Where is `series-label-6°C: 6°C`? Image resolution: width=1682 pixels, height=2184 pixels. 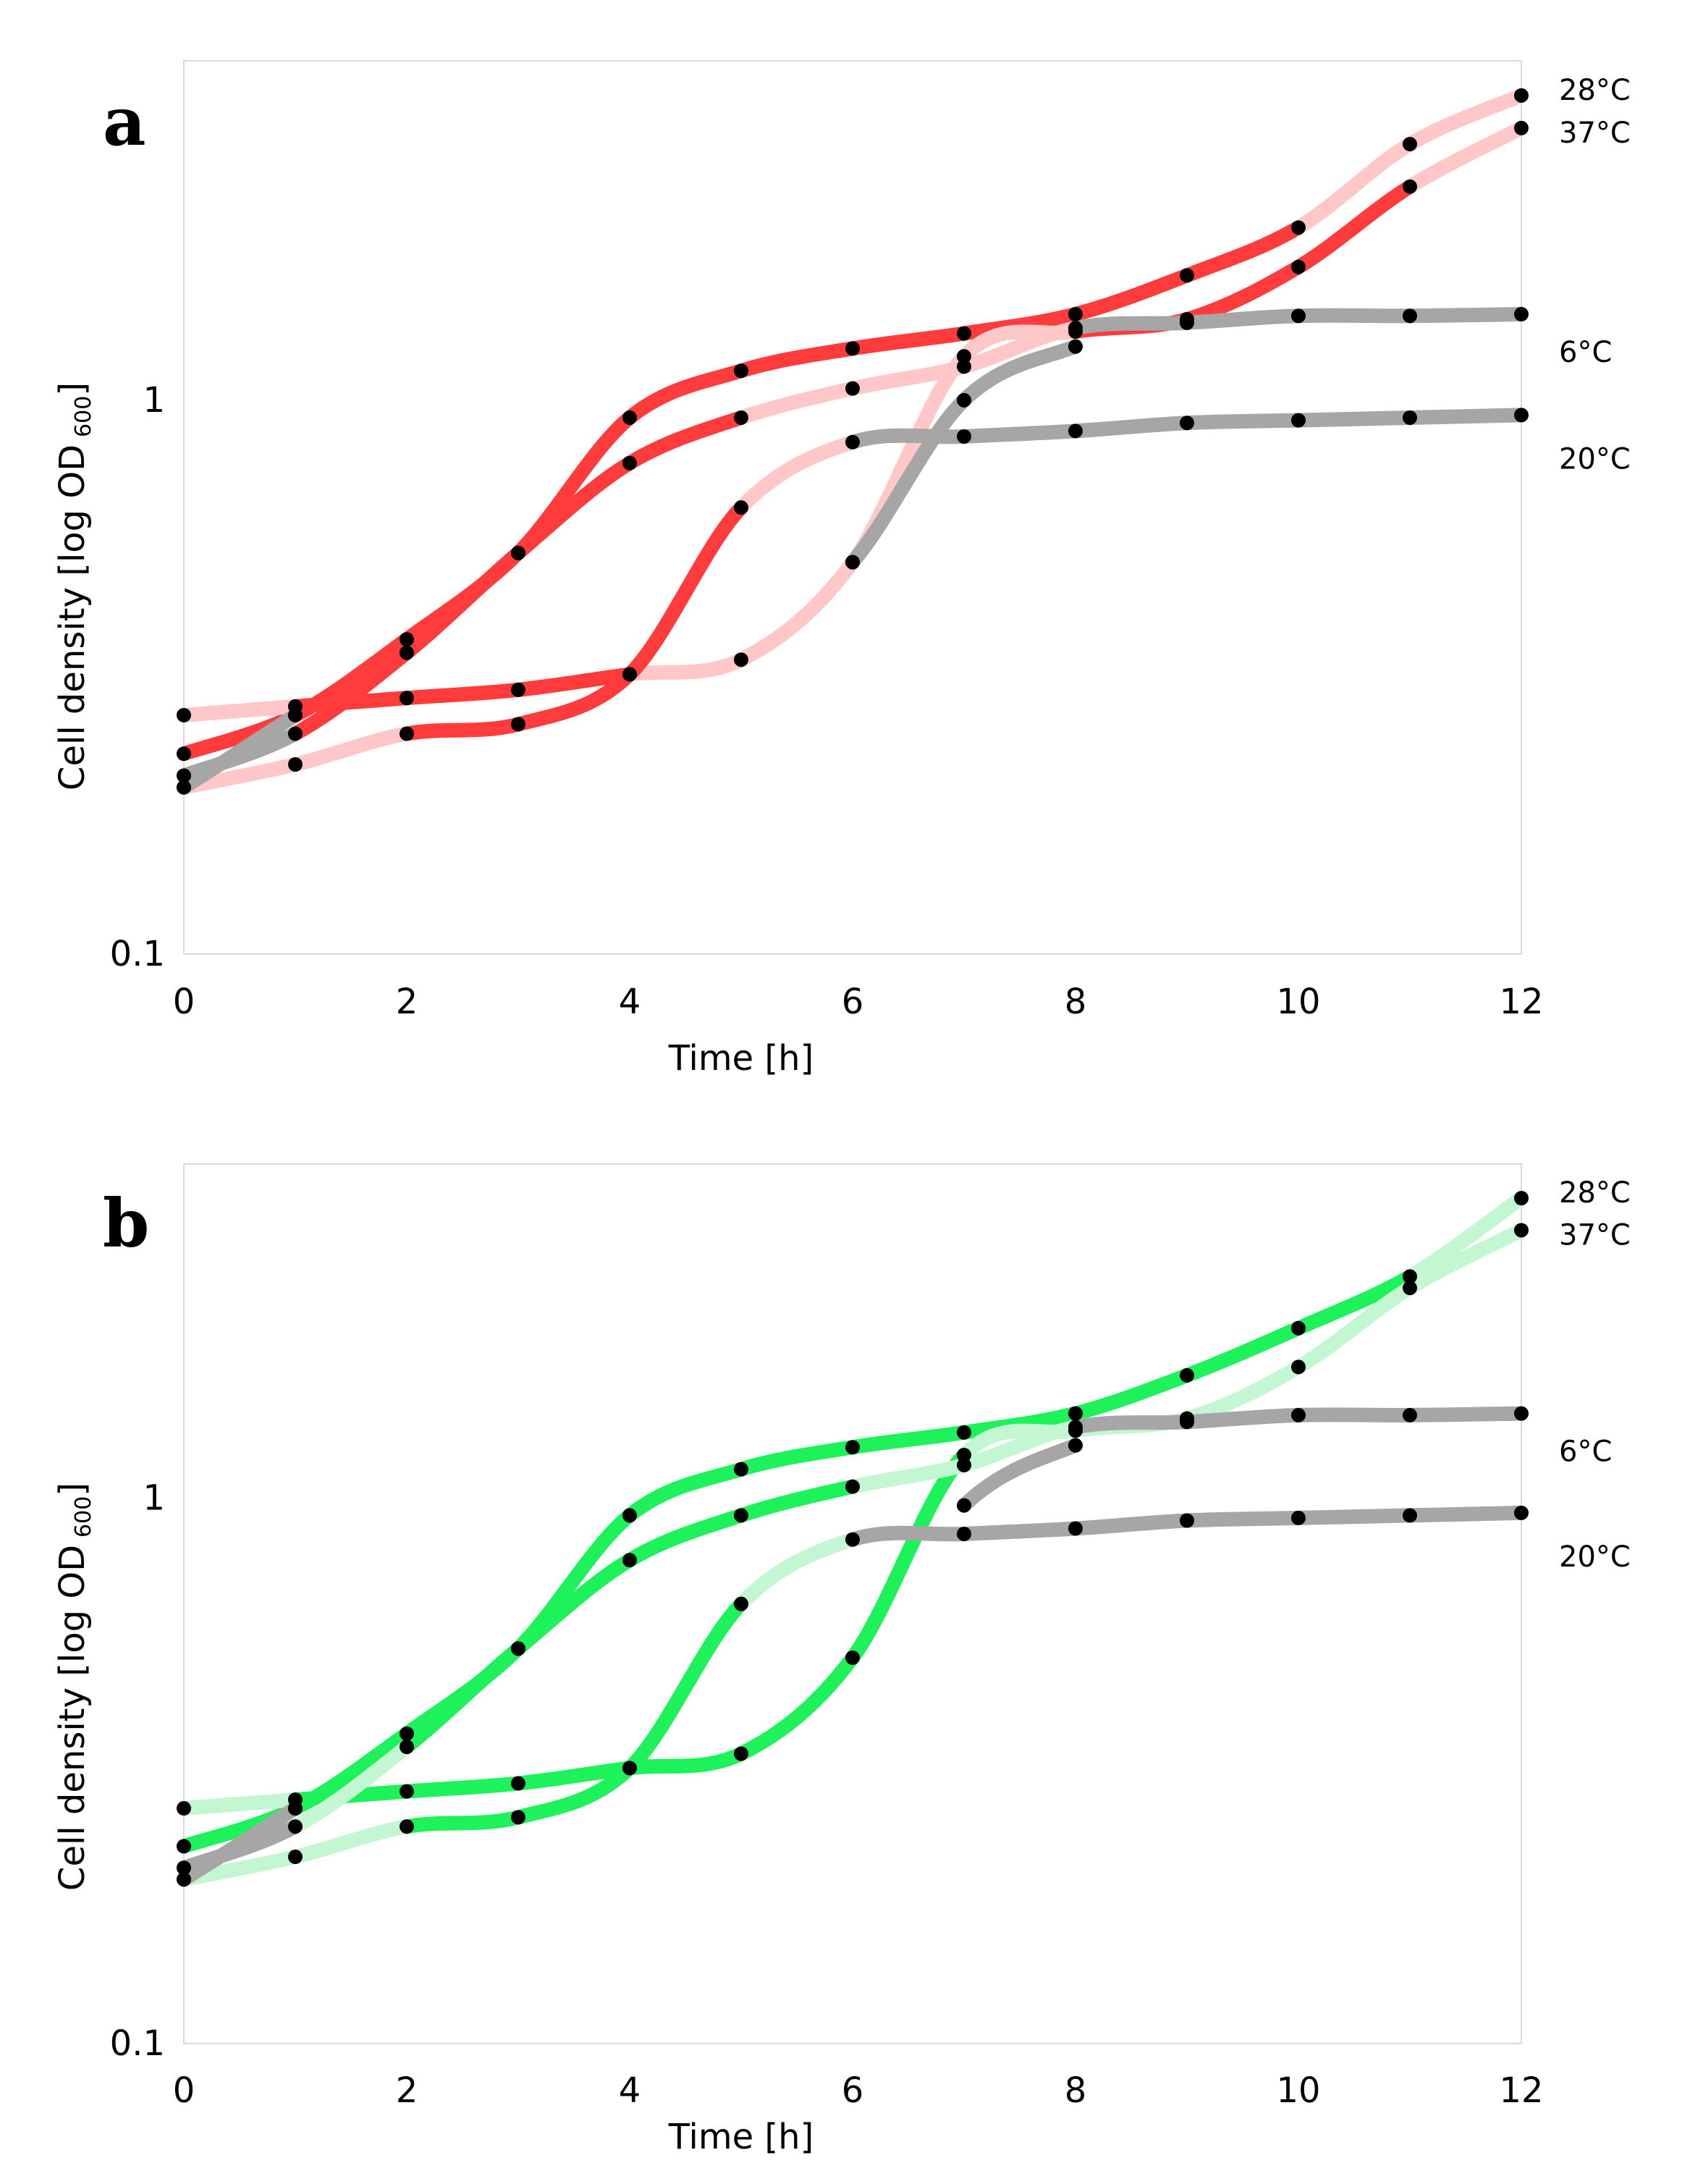
series-label-6°C: 6°C is located at coordinates (1585, 1452).